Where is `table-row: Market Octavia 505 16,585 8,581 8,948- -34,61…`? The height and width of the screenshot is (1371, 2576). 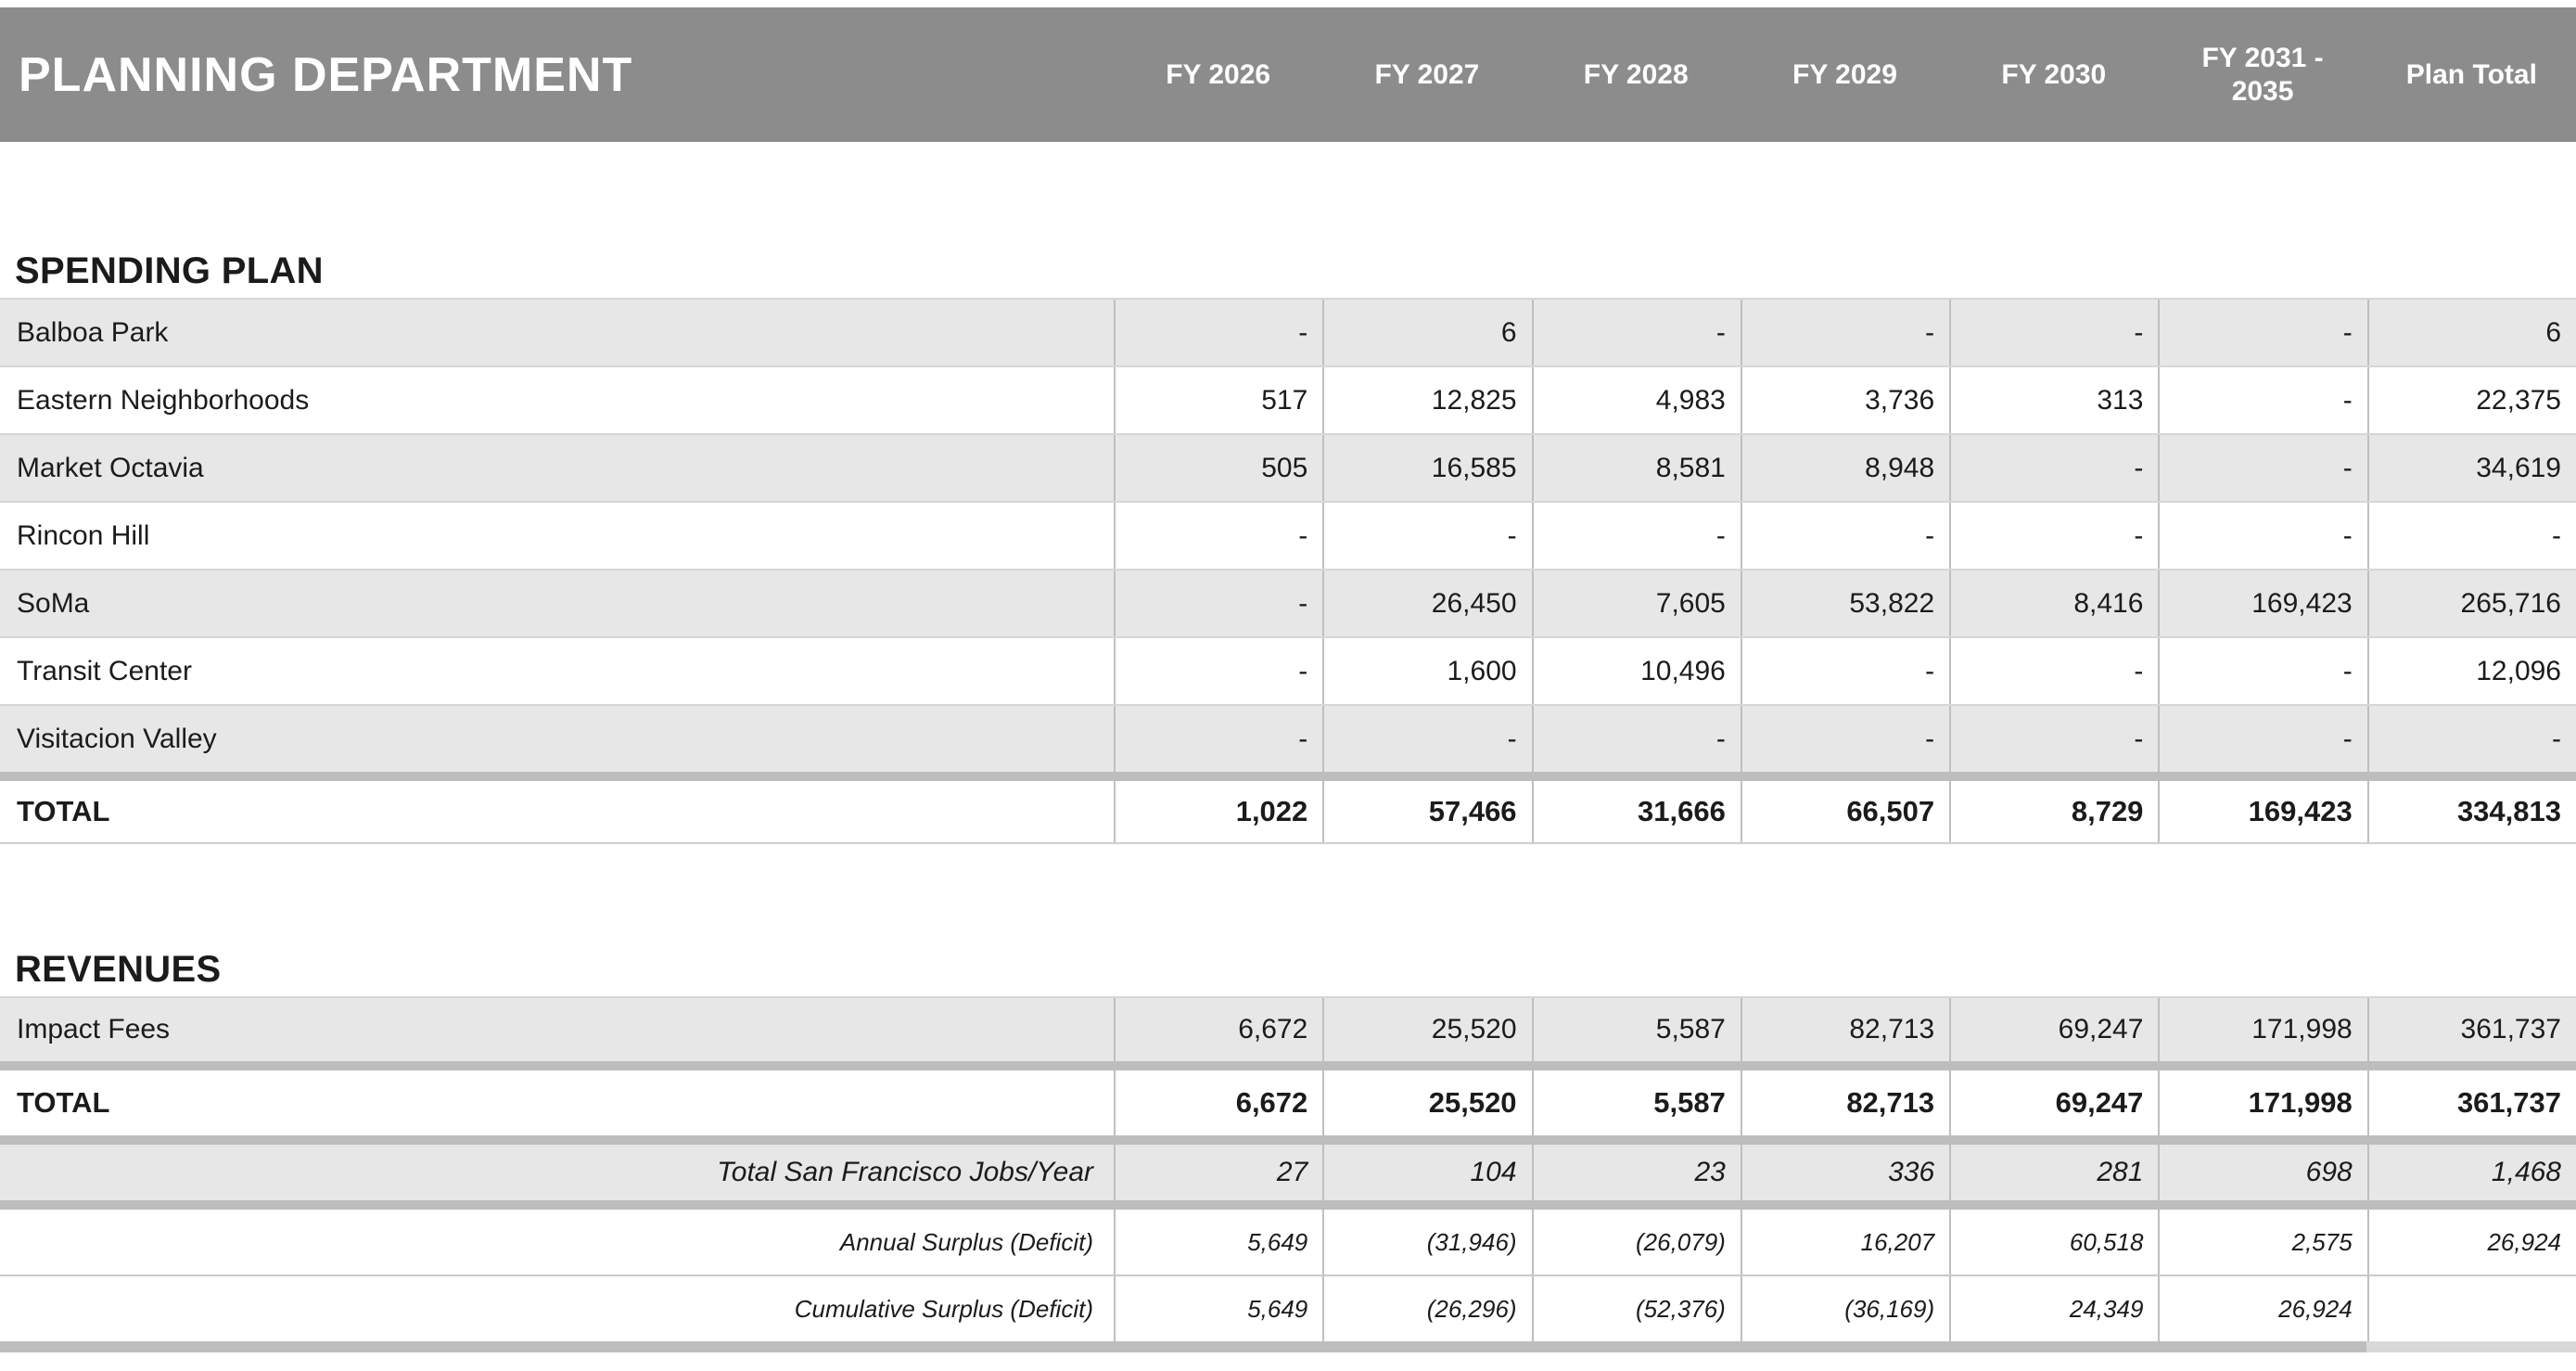
table-row: Market Octavia 505 16,585 8,581 8,948- -34,61… is located at coordinates (1288, 467).